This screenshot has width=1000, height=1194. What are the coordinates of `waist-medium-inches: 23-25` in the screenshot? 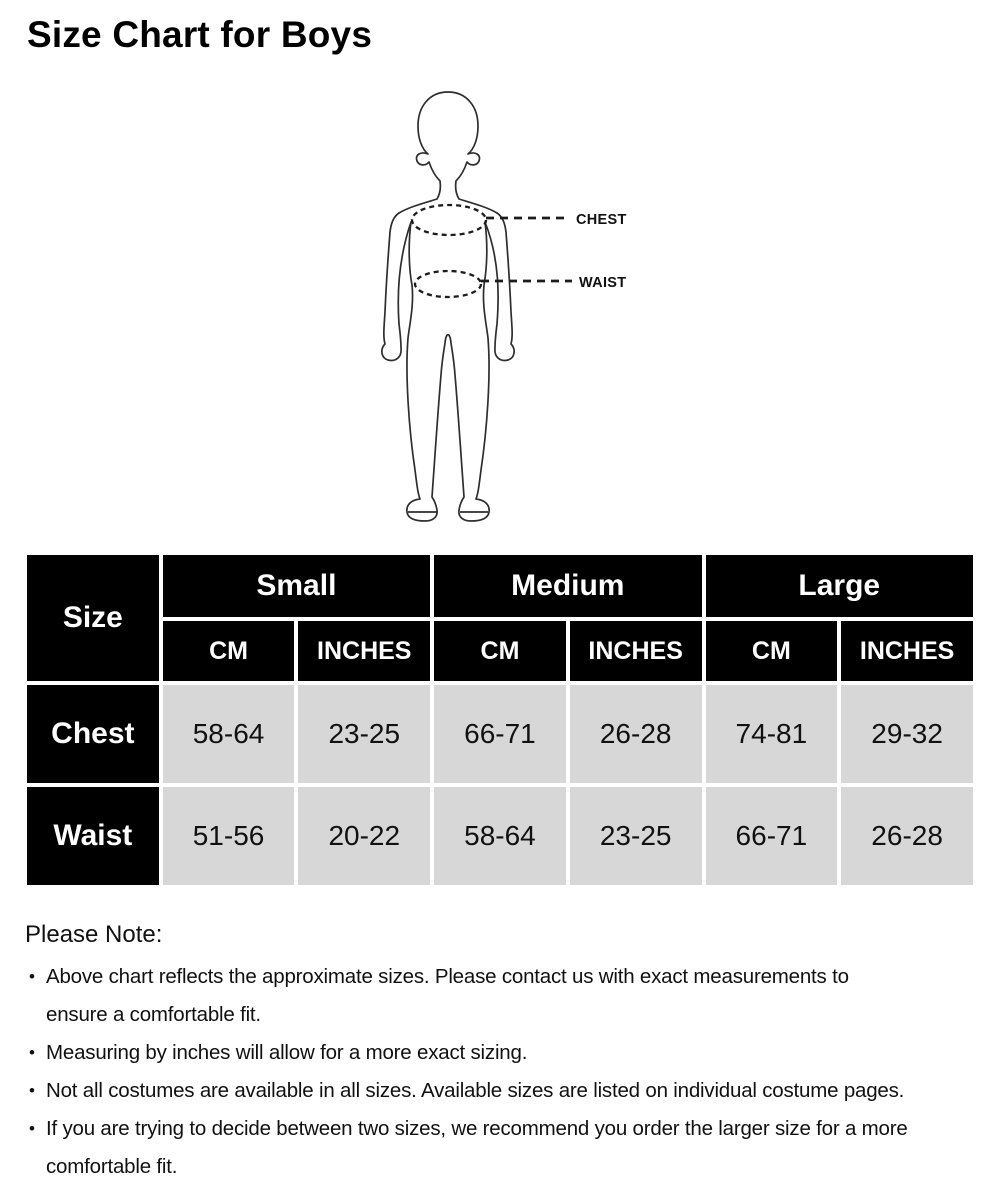 It's located at (635, 836).